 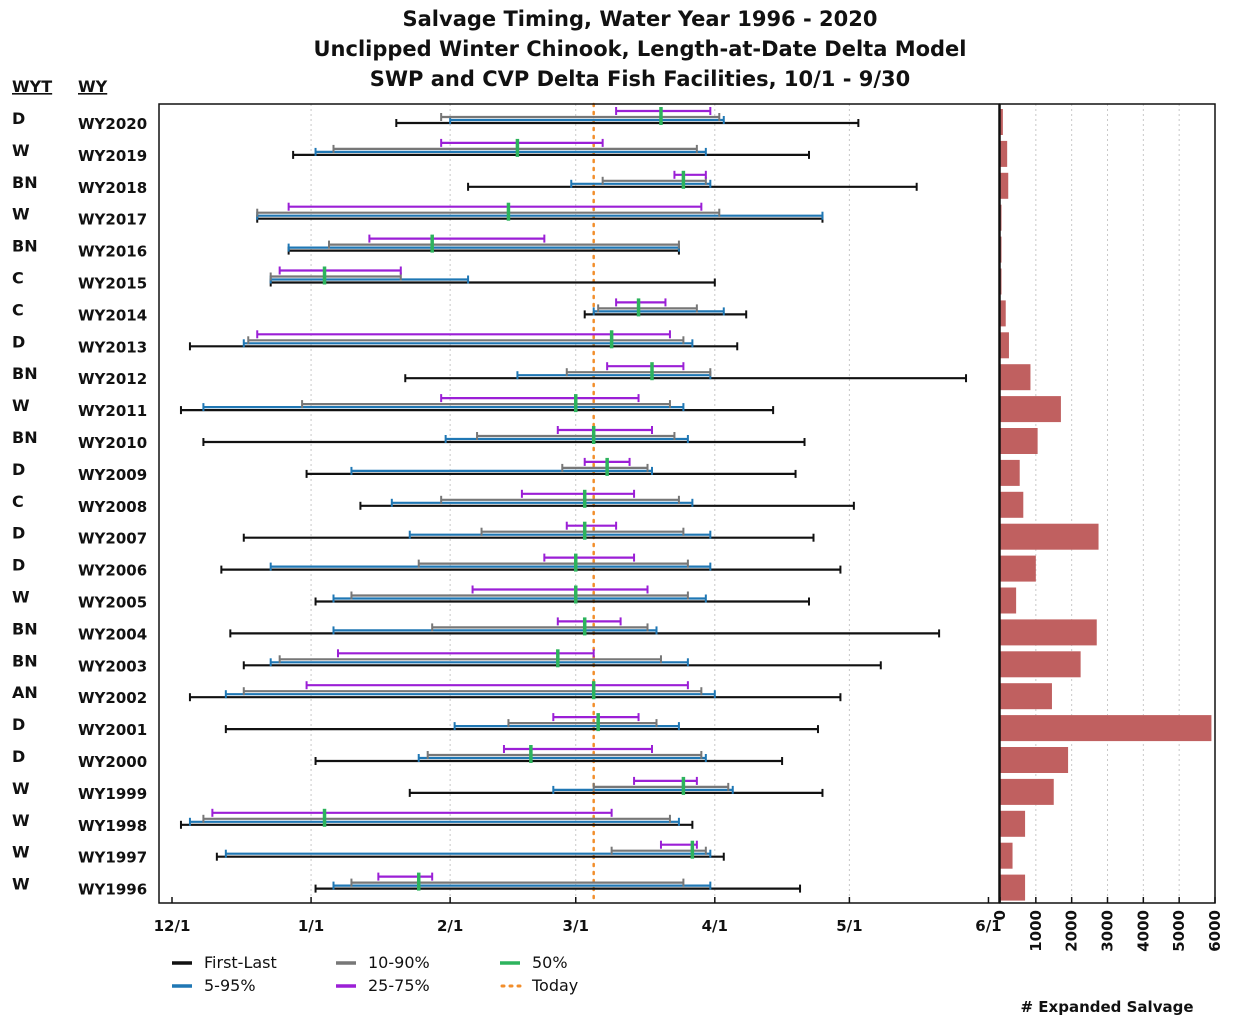 I want to click on water-year-label: WY1998, so click(x=112, y=826).